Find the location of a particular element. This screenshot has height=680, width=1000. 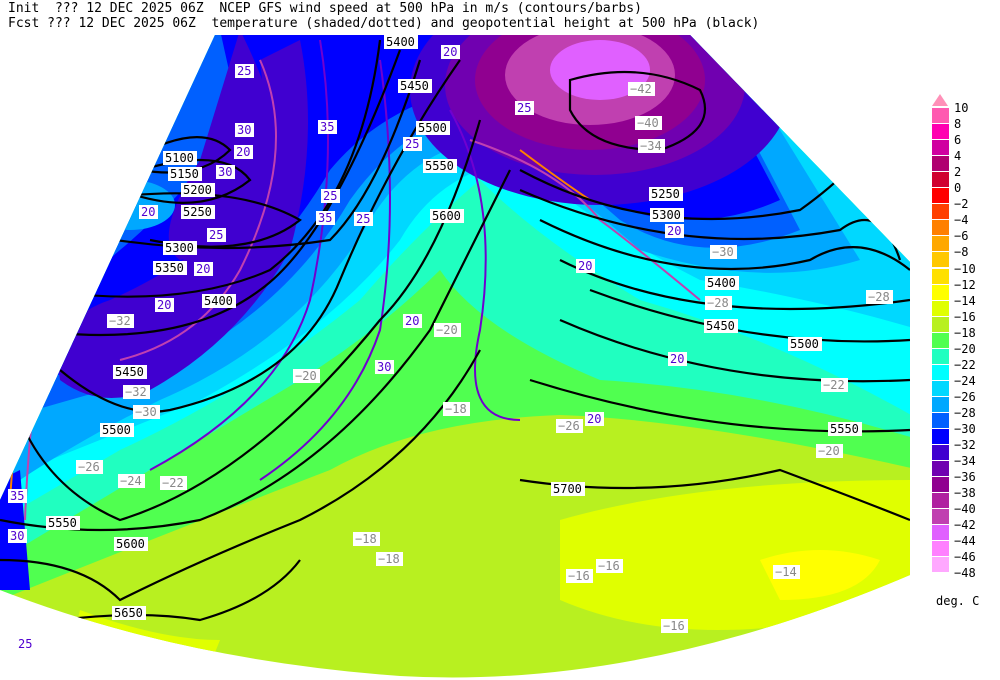

colorbar-label: 0 is located at coordinates (958, 188).